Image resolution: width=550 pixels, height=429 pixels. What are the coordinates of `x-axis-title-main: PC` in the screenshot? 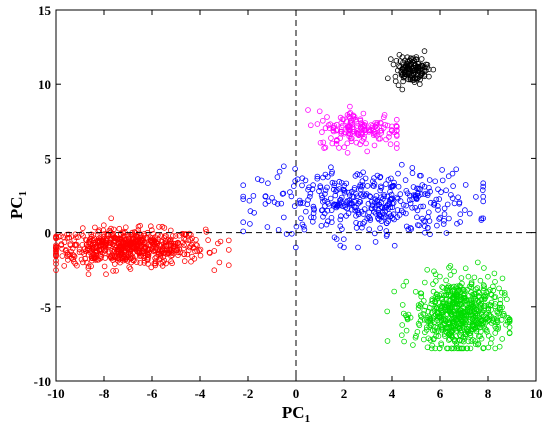 It's located at (293, 412).